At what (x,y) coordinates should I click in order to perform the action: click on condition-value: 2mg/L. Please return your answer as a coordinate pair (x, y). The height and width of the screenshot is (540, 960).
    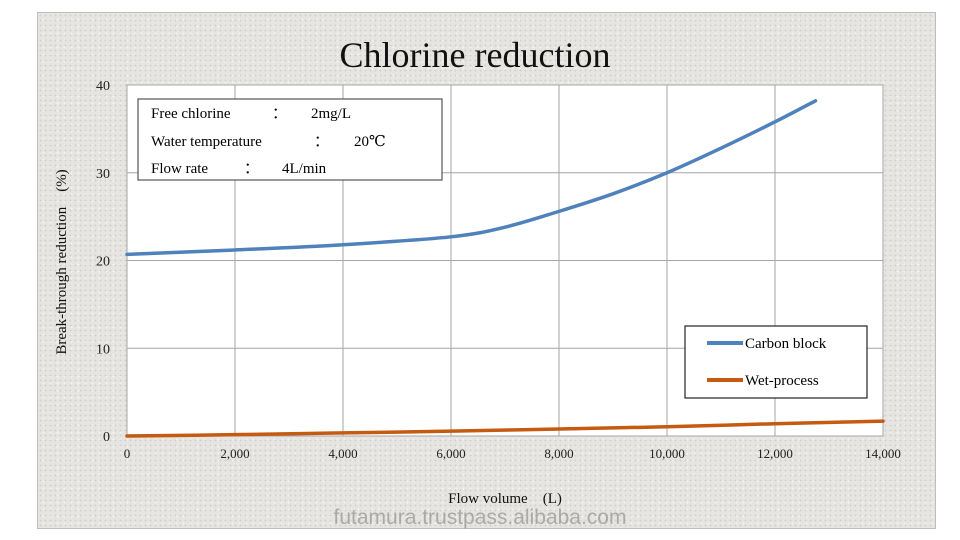
    Looking at the image, I should click on (331, 114).